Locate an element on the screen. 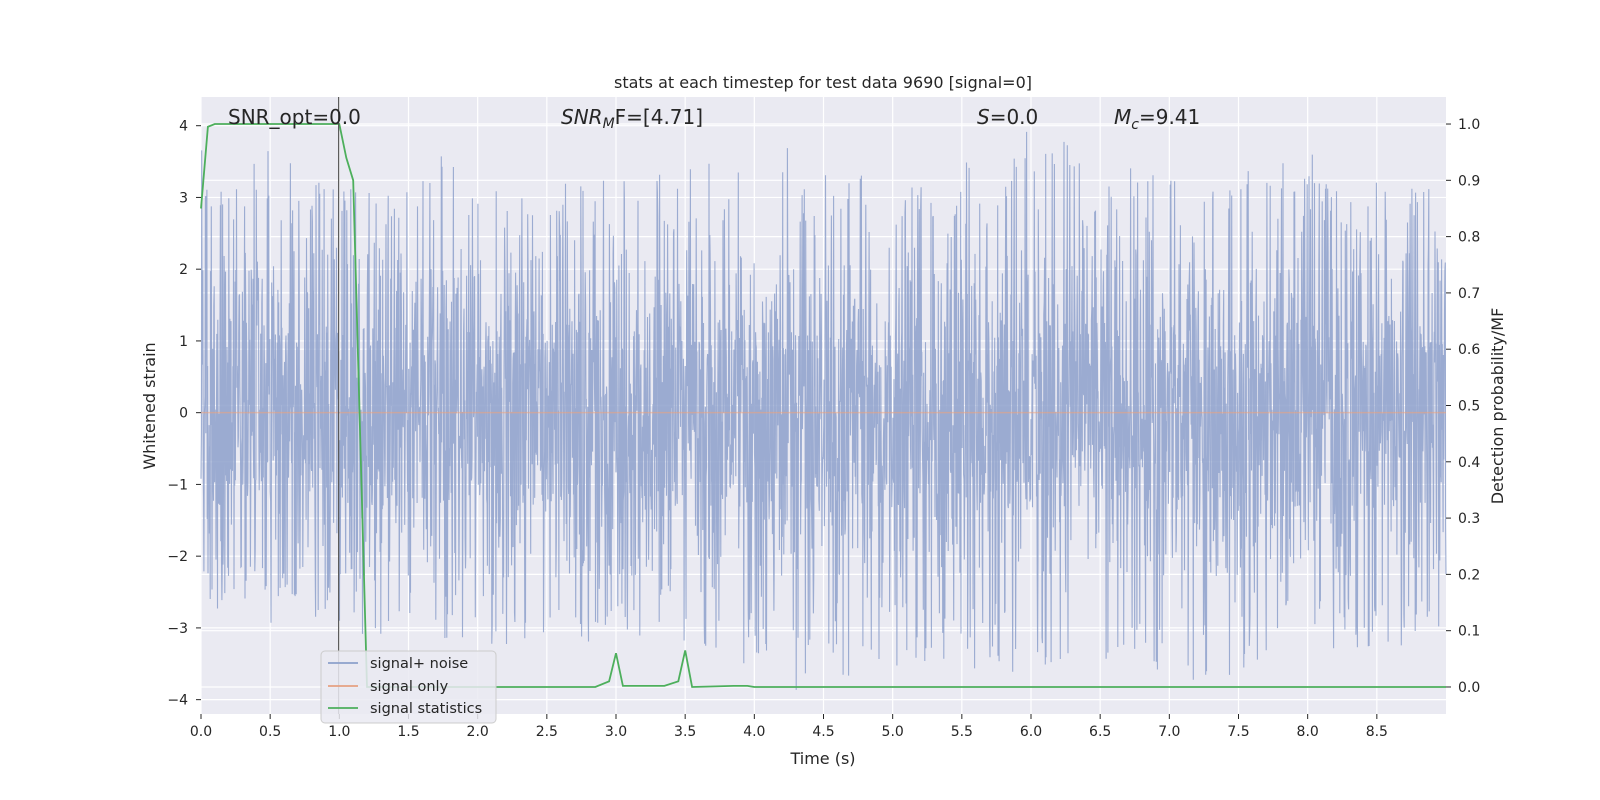 Image resolution: width=1600 pixels, height=800 pixels. annotation-s-prefix: S is located at coordinates (983, 117).